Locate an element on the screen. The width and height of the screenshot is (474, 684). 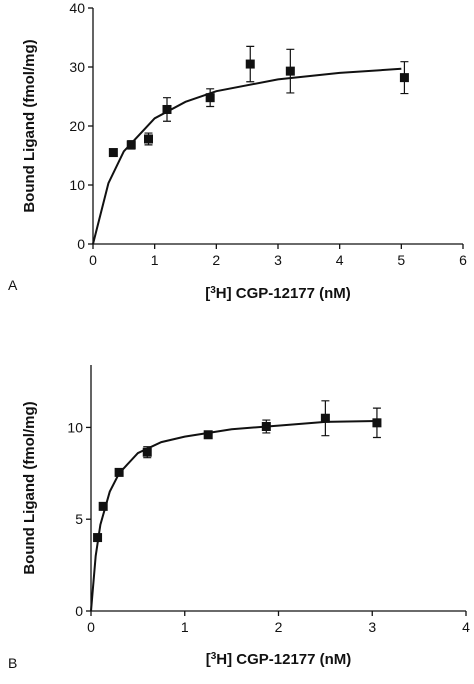
x-tick-label: 5 is located at coordinates (401, 260).